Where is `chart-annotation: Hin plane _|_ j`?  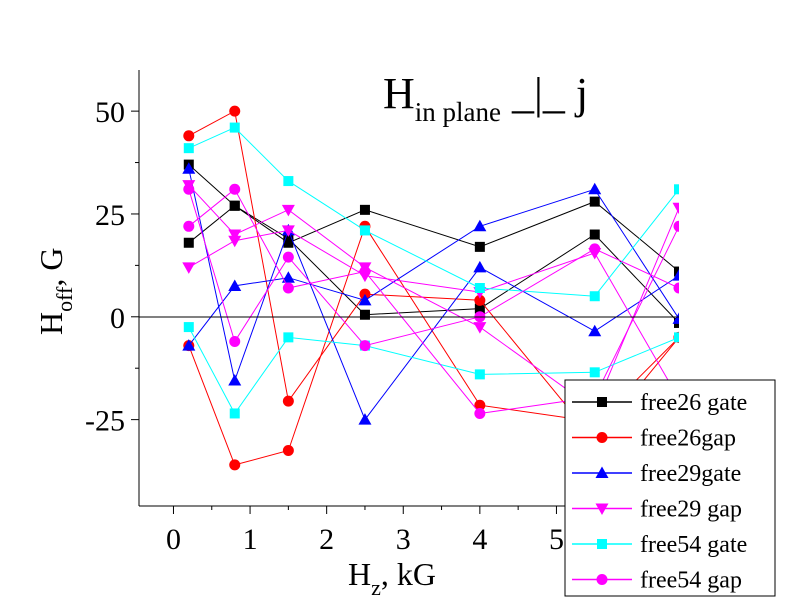 chart-annotation: Hin plane _|_ j is located at coordinates (485, 98).